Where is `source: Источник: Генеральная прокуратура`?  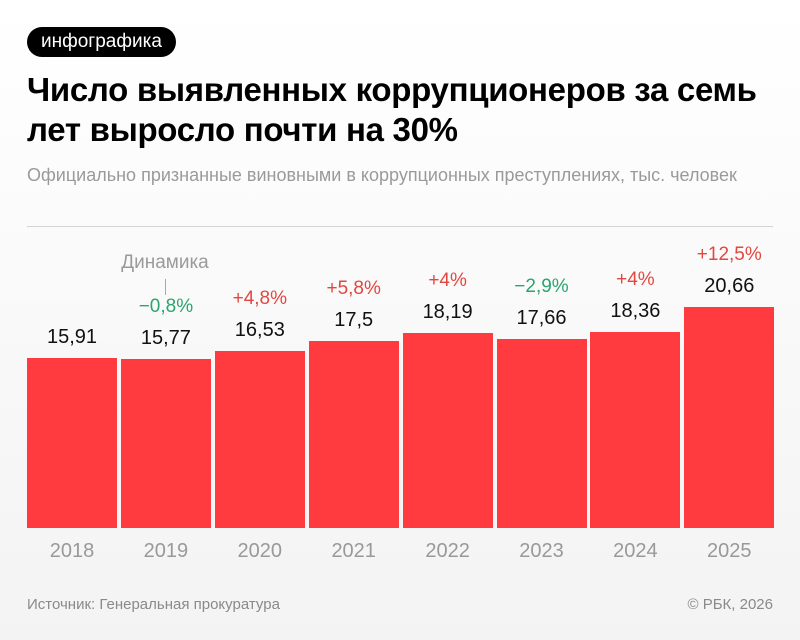 source: Источник: Генеральная прокуратура is located at coordinates (153, 604).